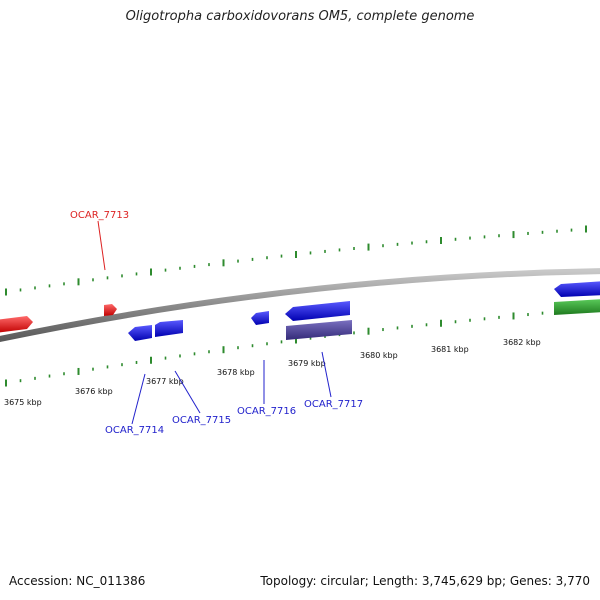 This screenshot has width=600, height=600. Describe the element at coordinates (16, 324) in the screenshot. I see `gene-arrow-red` at that location.